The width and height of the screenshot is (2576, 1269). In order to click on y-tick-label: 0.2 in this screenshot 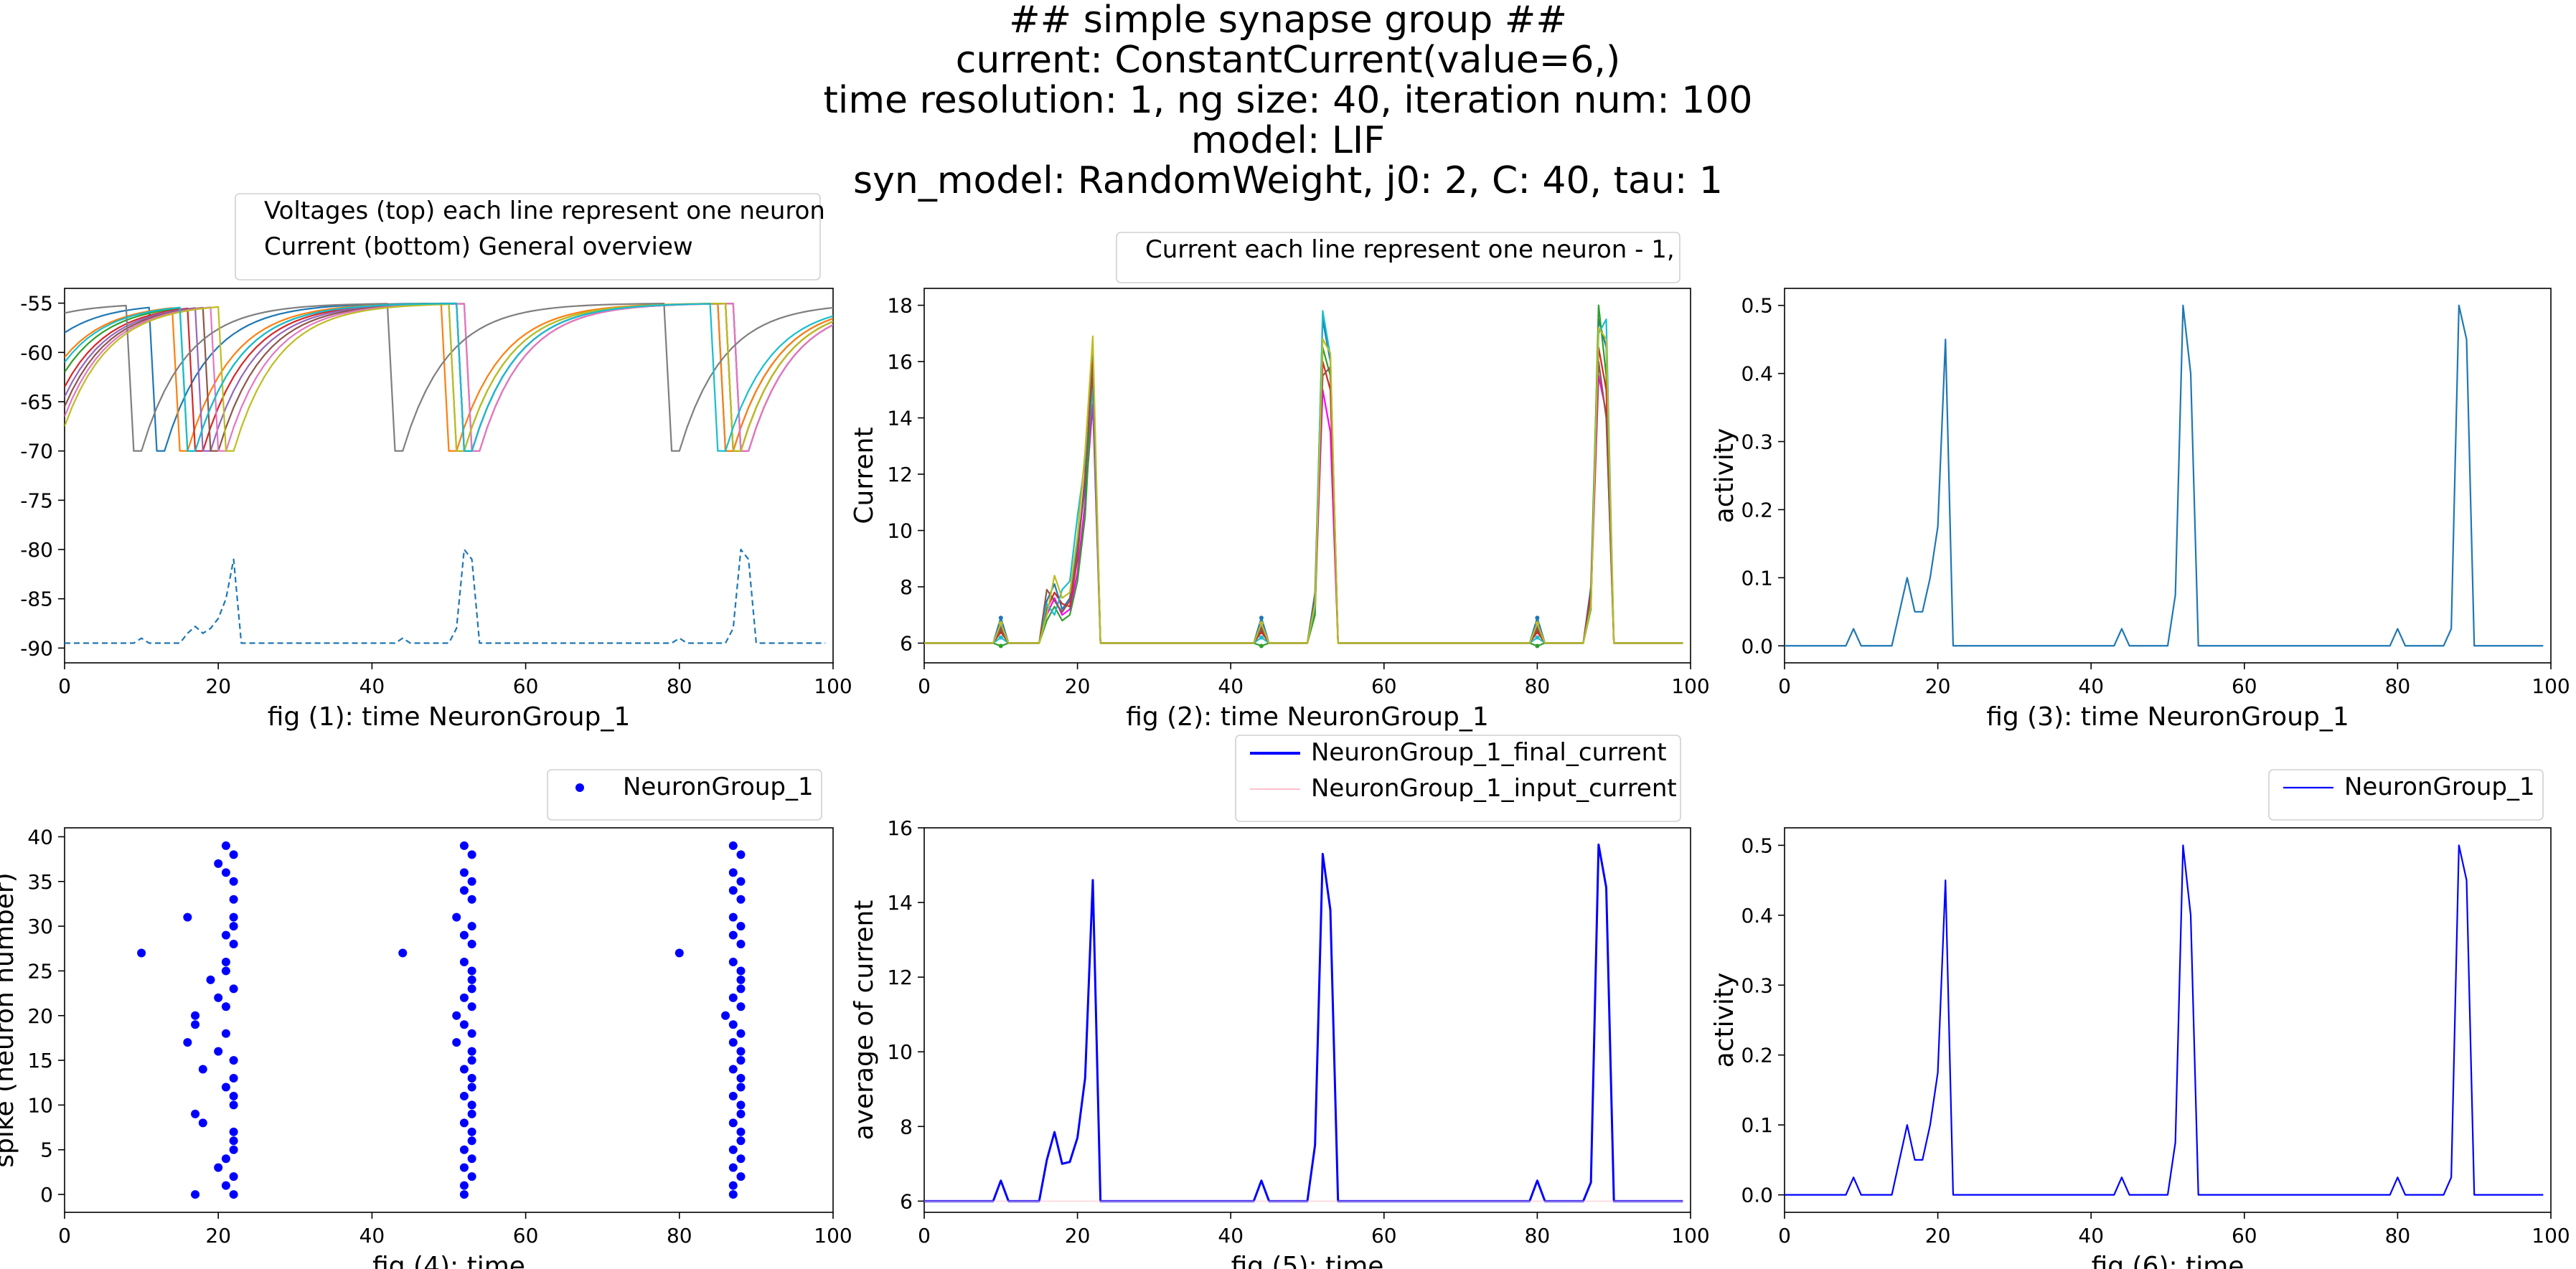, I will do `click(1757, 1055)`.